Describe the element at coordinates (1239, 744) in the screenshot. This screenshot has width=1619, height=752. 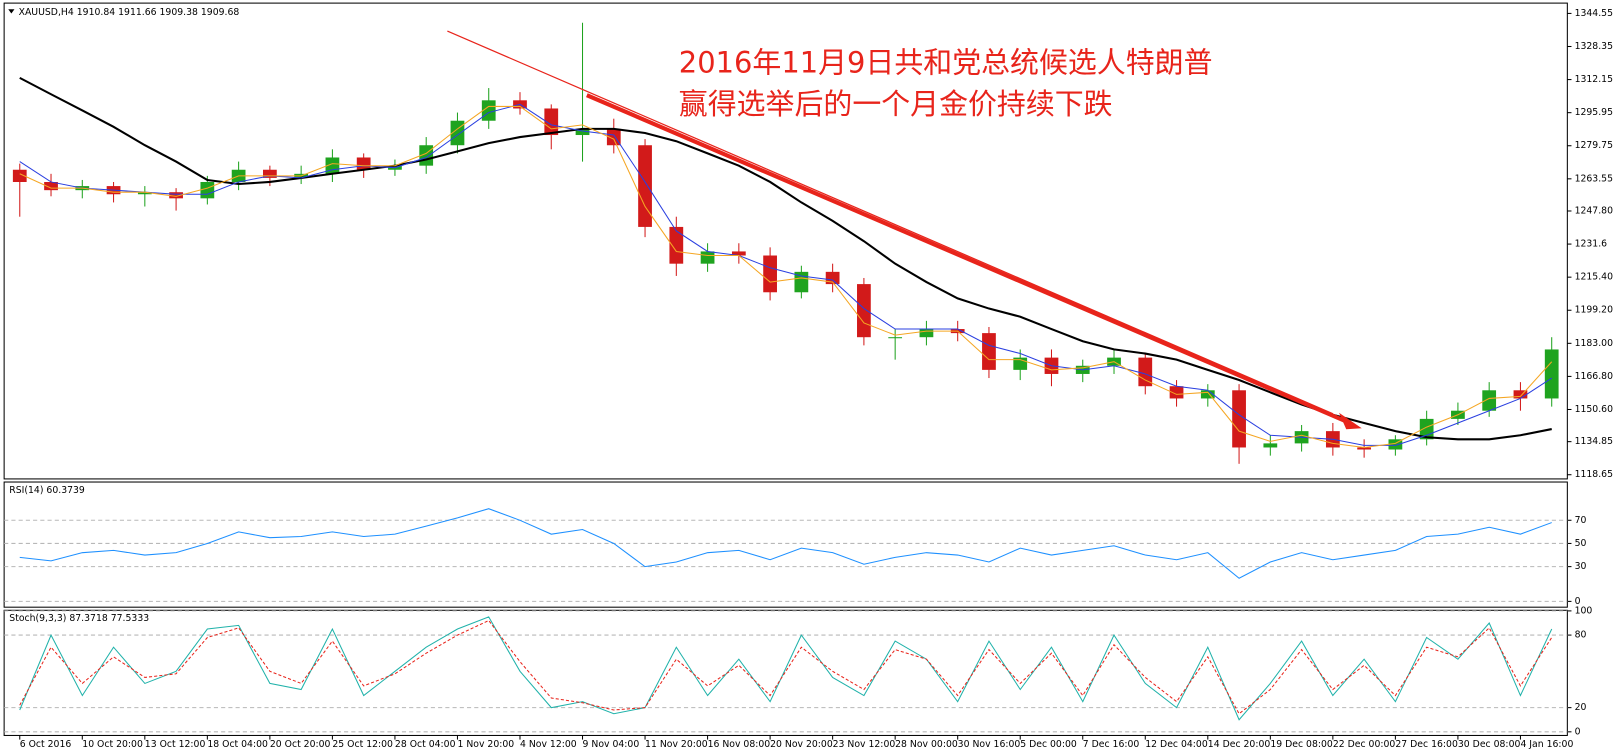
I see `x-tick-label: 14 Dec 20:00` at that location.